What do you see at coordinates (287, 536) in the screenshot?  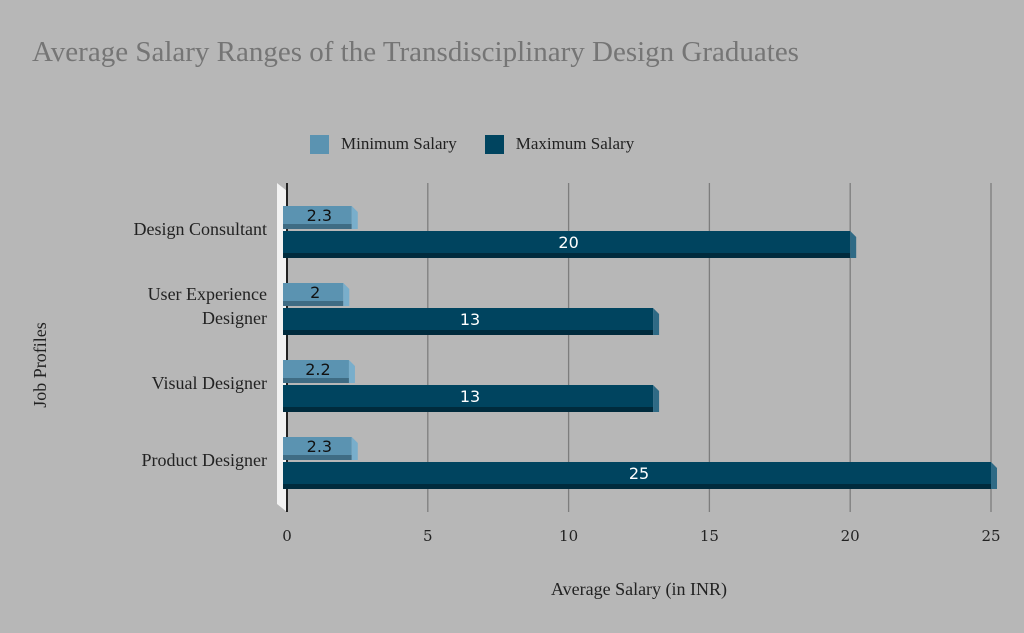 I see `x-tick-label: 0` at bounding box center [287, 536].